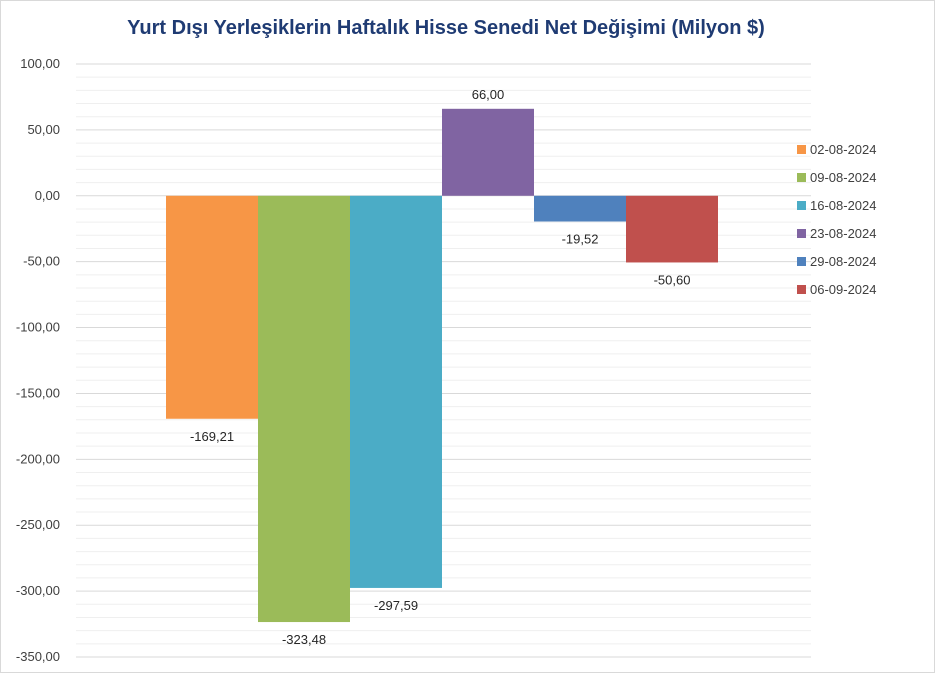 The height and width of the screenshot is (675, 937). Describe the element at coordinates (38, 458) in the screenshot. I see `y-tick-label: -200,00` at that location.